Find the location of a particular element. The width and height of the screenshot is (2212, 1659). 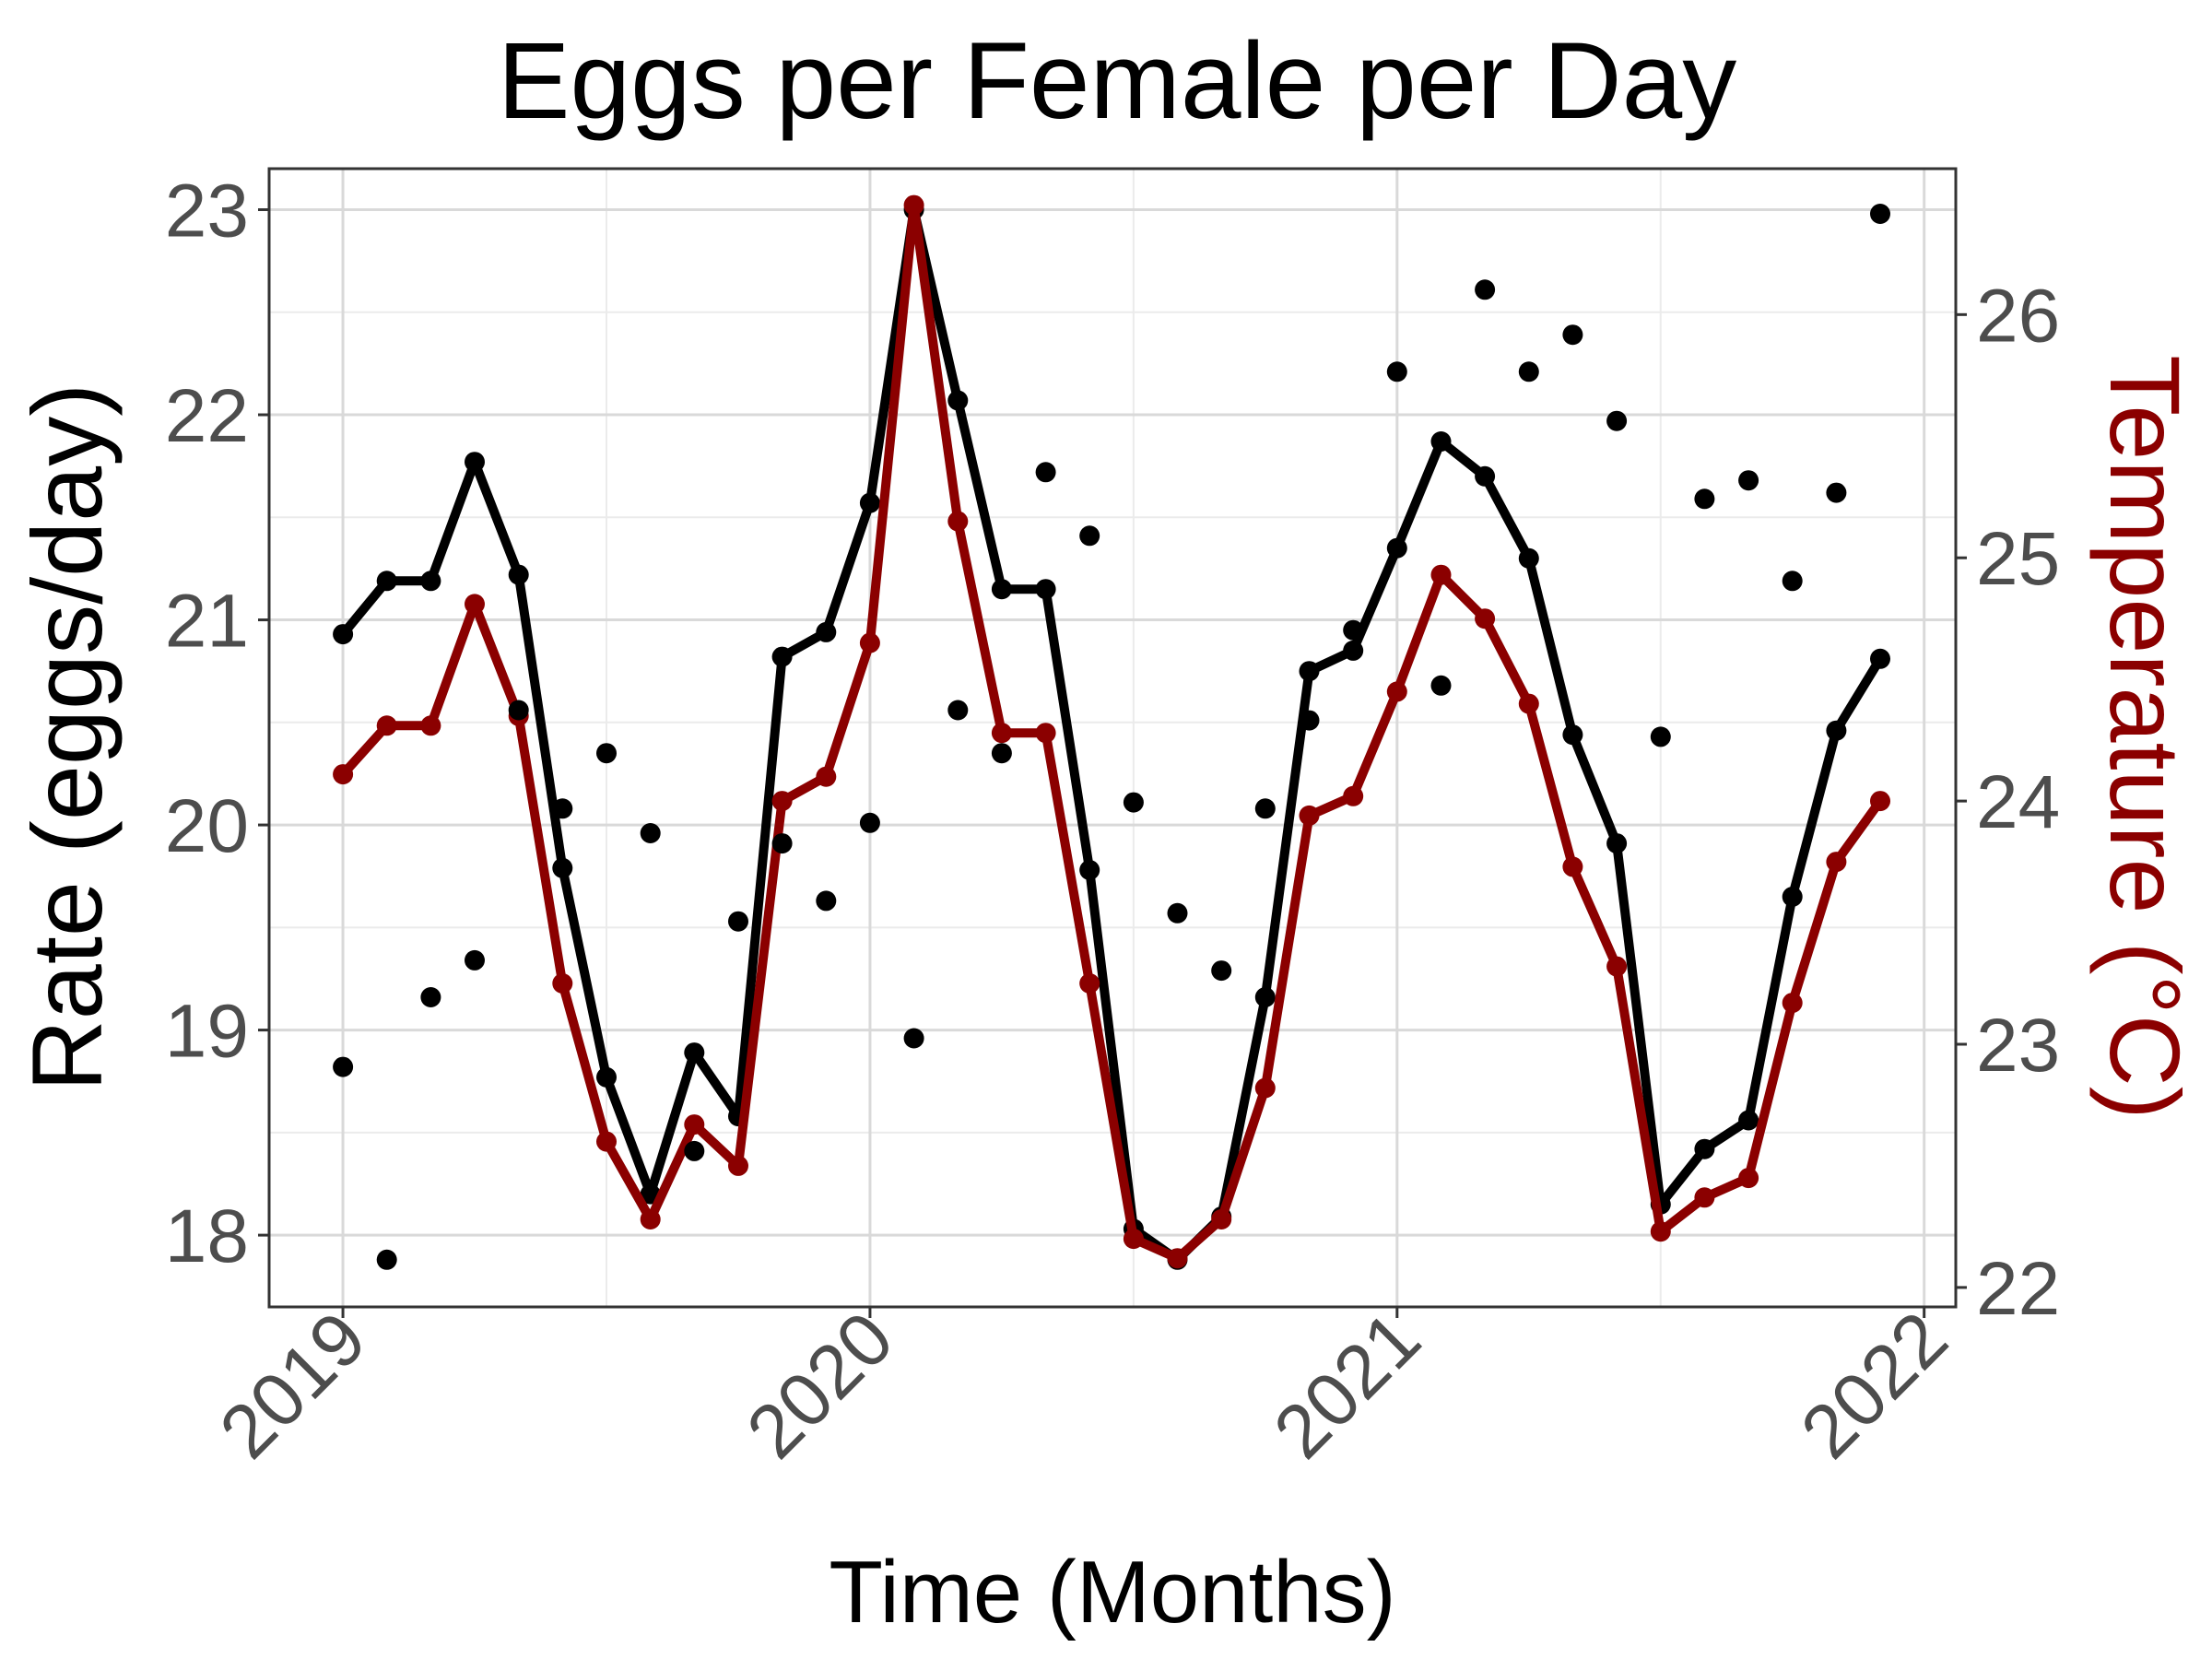

y-tick-label: 21 is located at coordinates (207, 622).